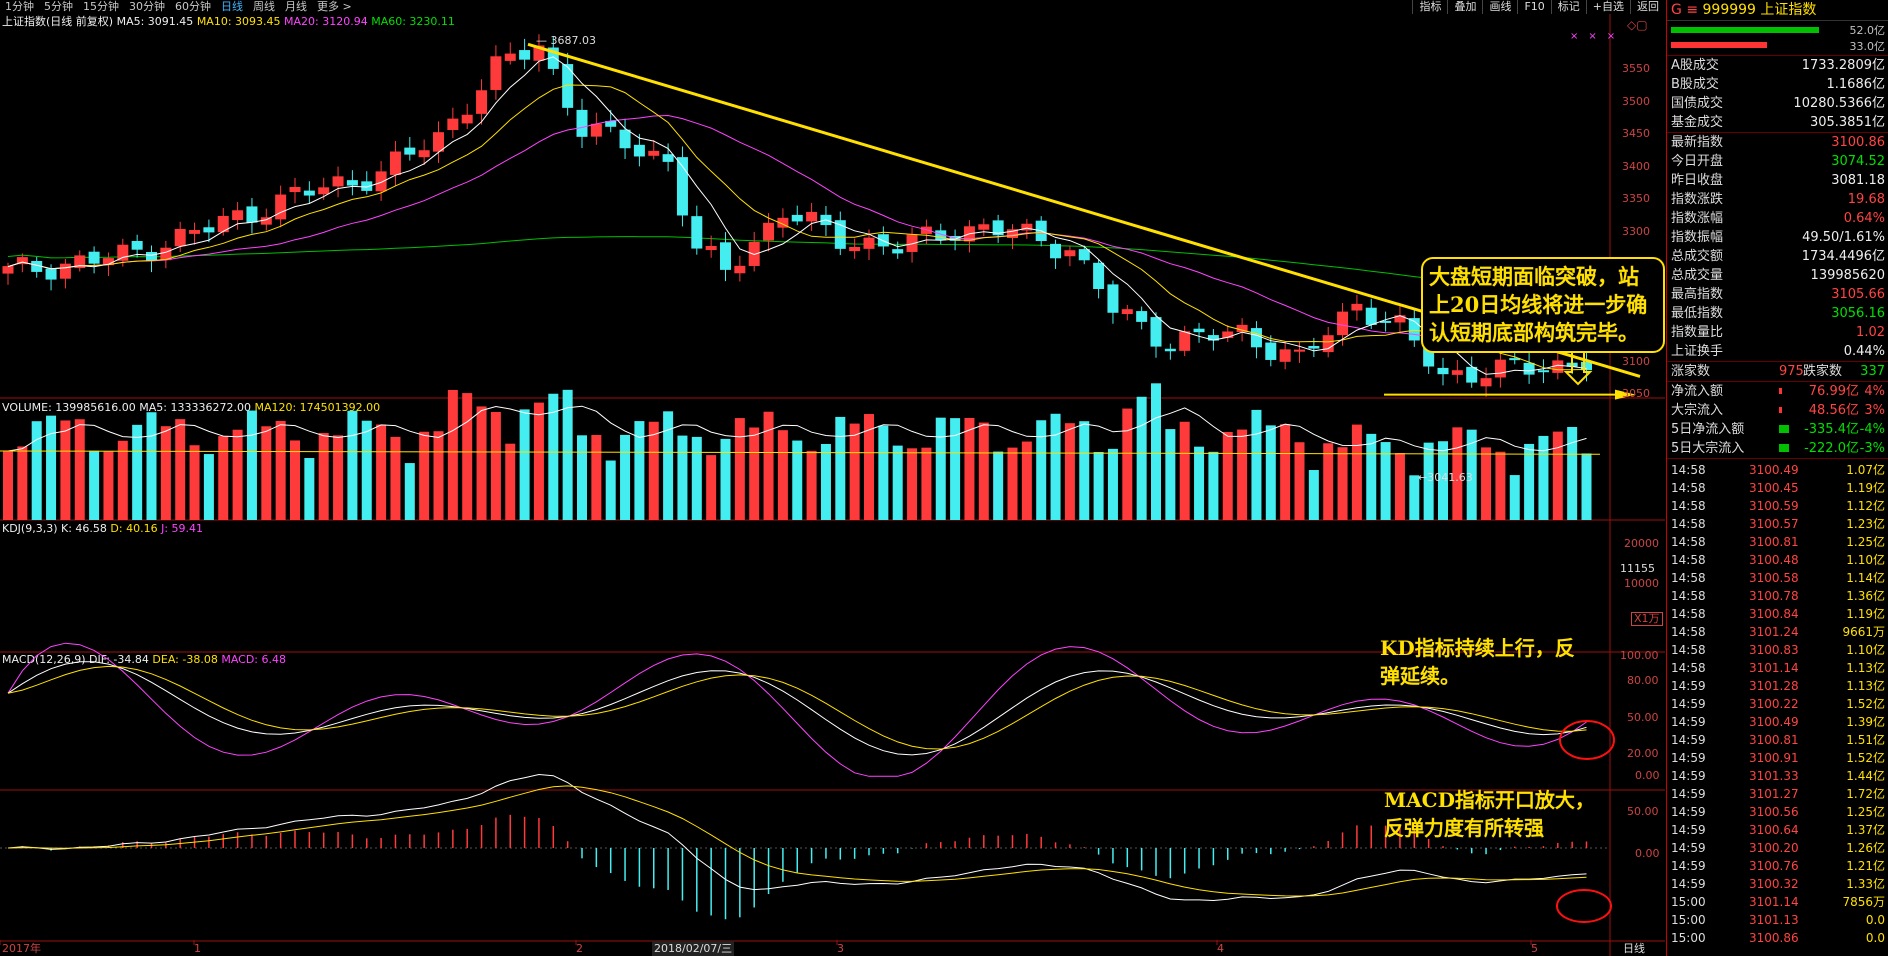 This screenshot has height=956, width=1888. What do you see at coordinates (317, 407) in the screenshot?
I see `volume-ma120-legend: MA120: 174501392.00` at bounding box center [317, 407].